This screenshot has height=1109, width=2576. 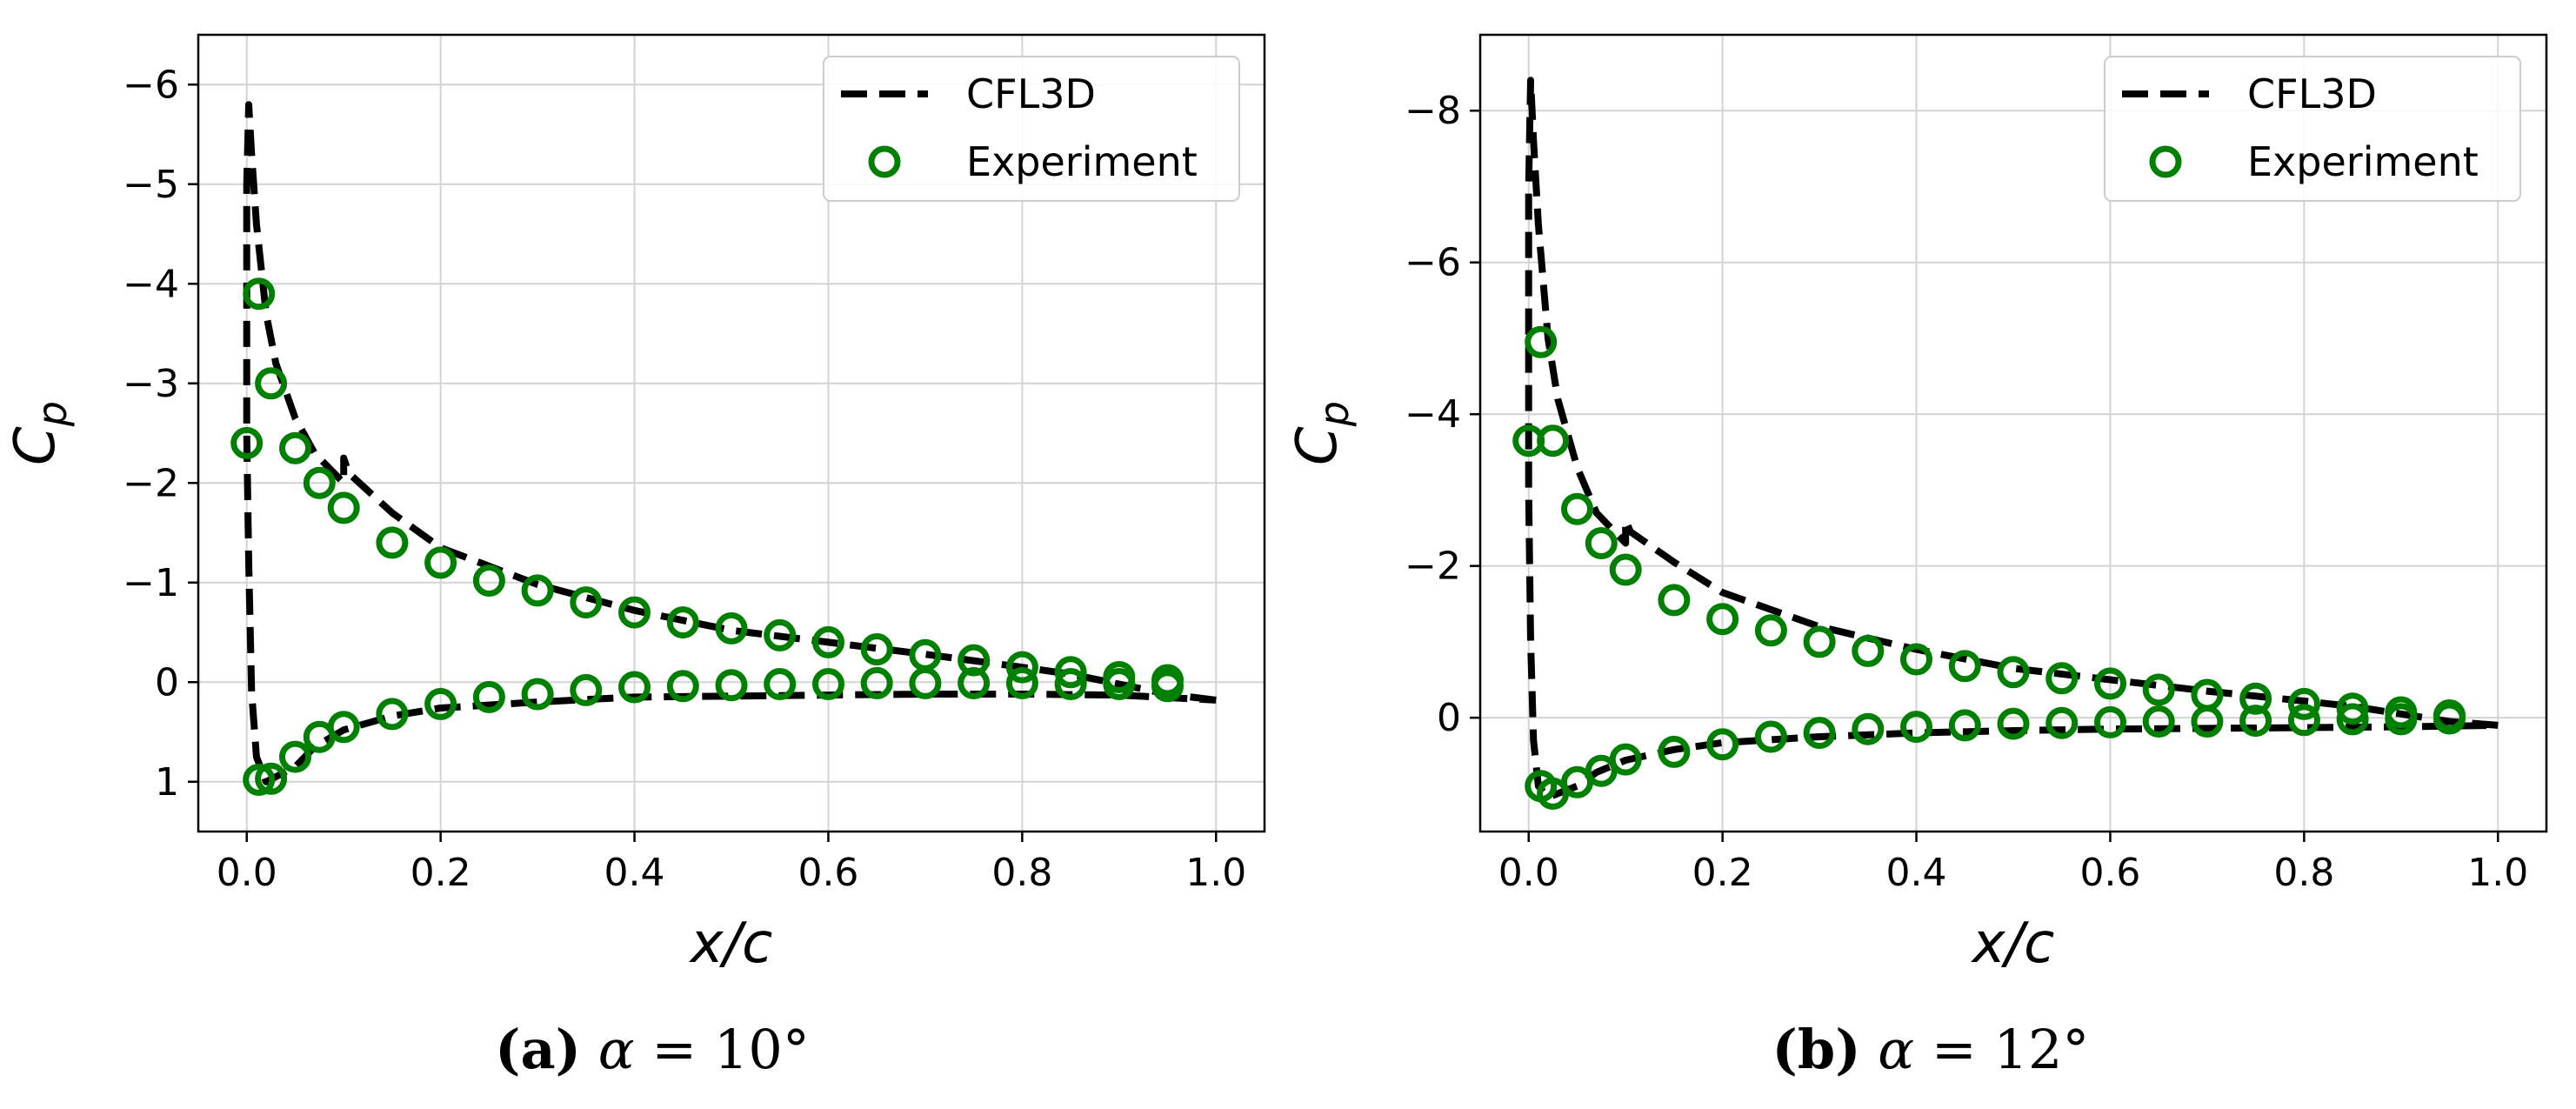 I want to click on y-tick-label: −1, so click(x=151, y=583).